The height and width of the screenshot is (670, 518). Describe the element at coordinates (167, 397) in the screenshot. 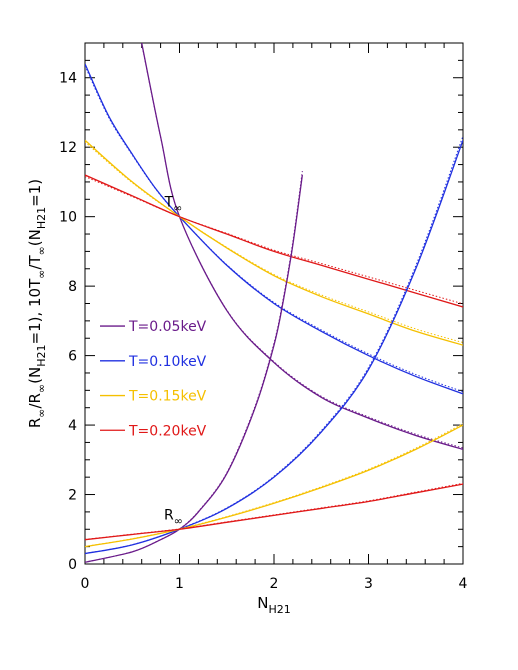

I see `legend-label: T=0.15keV` at that location.